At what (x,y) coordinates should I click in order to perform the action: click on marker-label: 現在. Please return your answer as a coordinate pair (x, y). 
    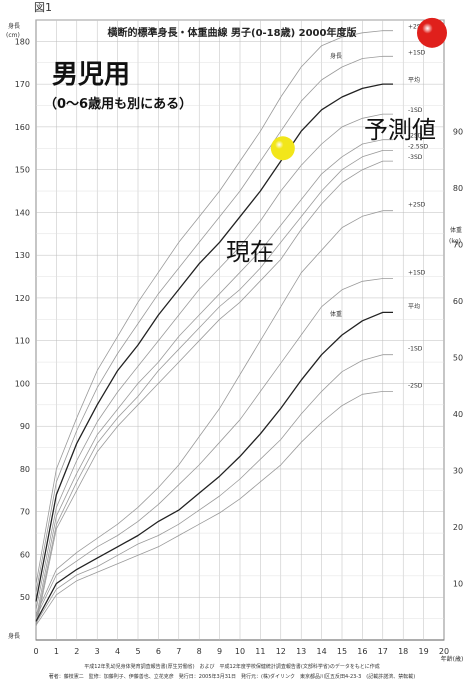
    Looking at the image, I should click on (250, 252).